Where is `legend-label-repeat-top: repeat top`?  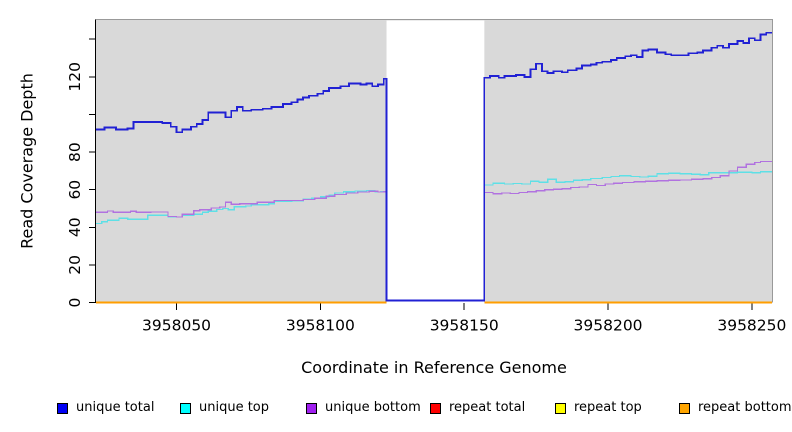 legend-label-repeat-top: repeat top is located at coordinates (608, 407).